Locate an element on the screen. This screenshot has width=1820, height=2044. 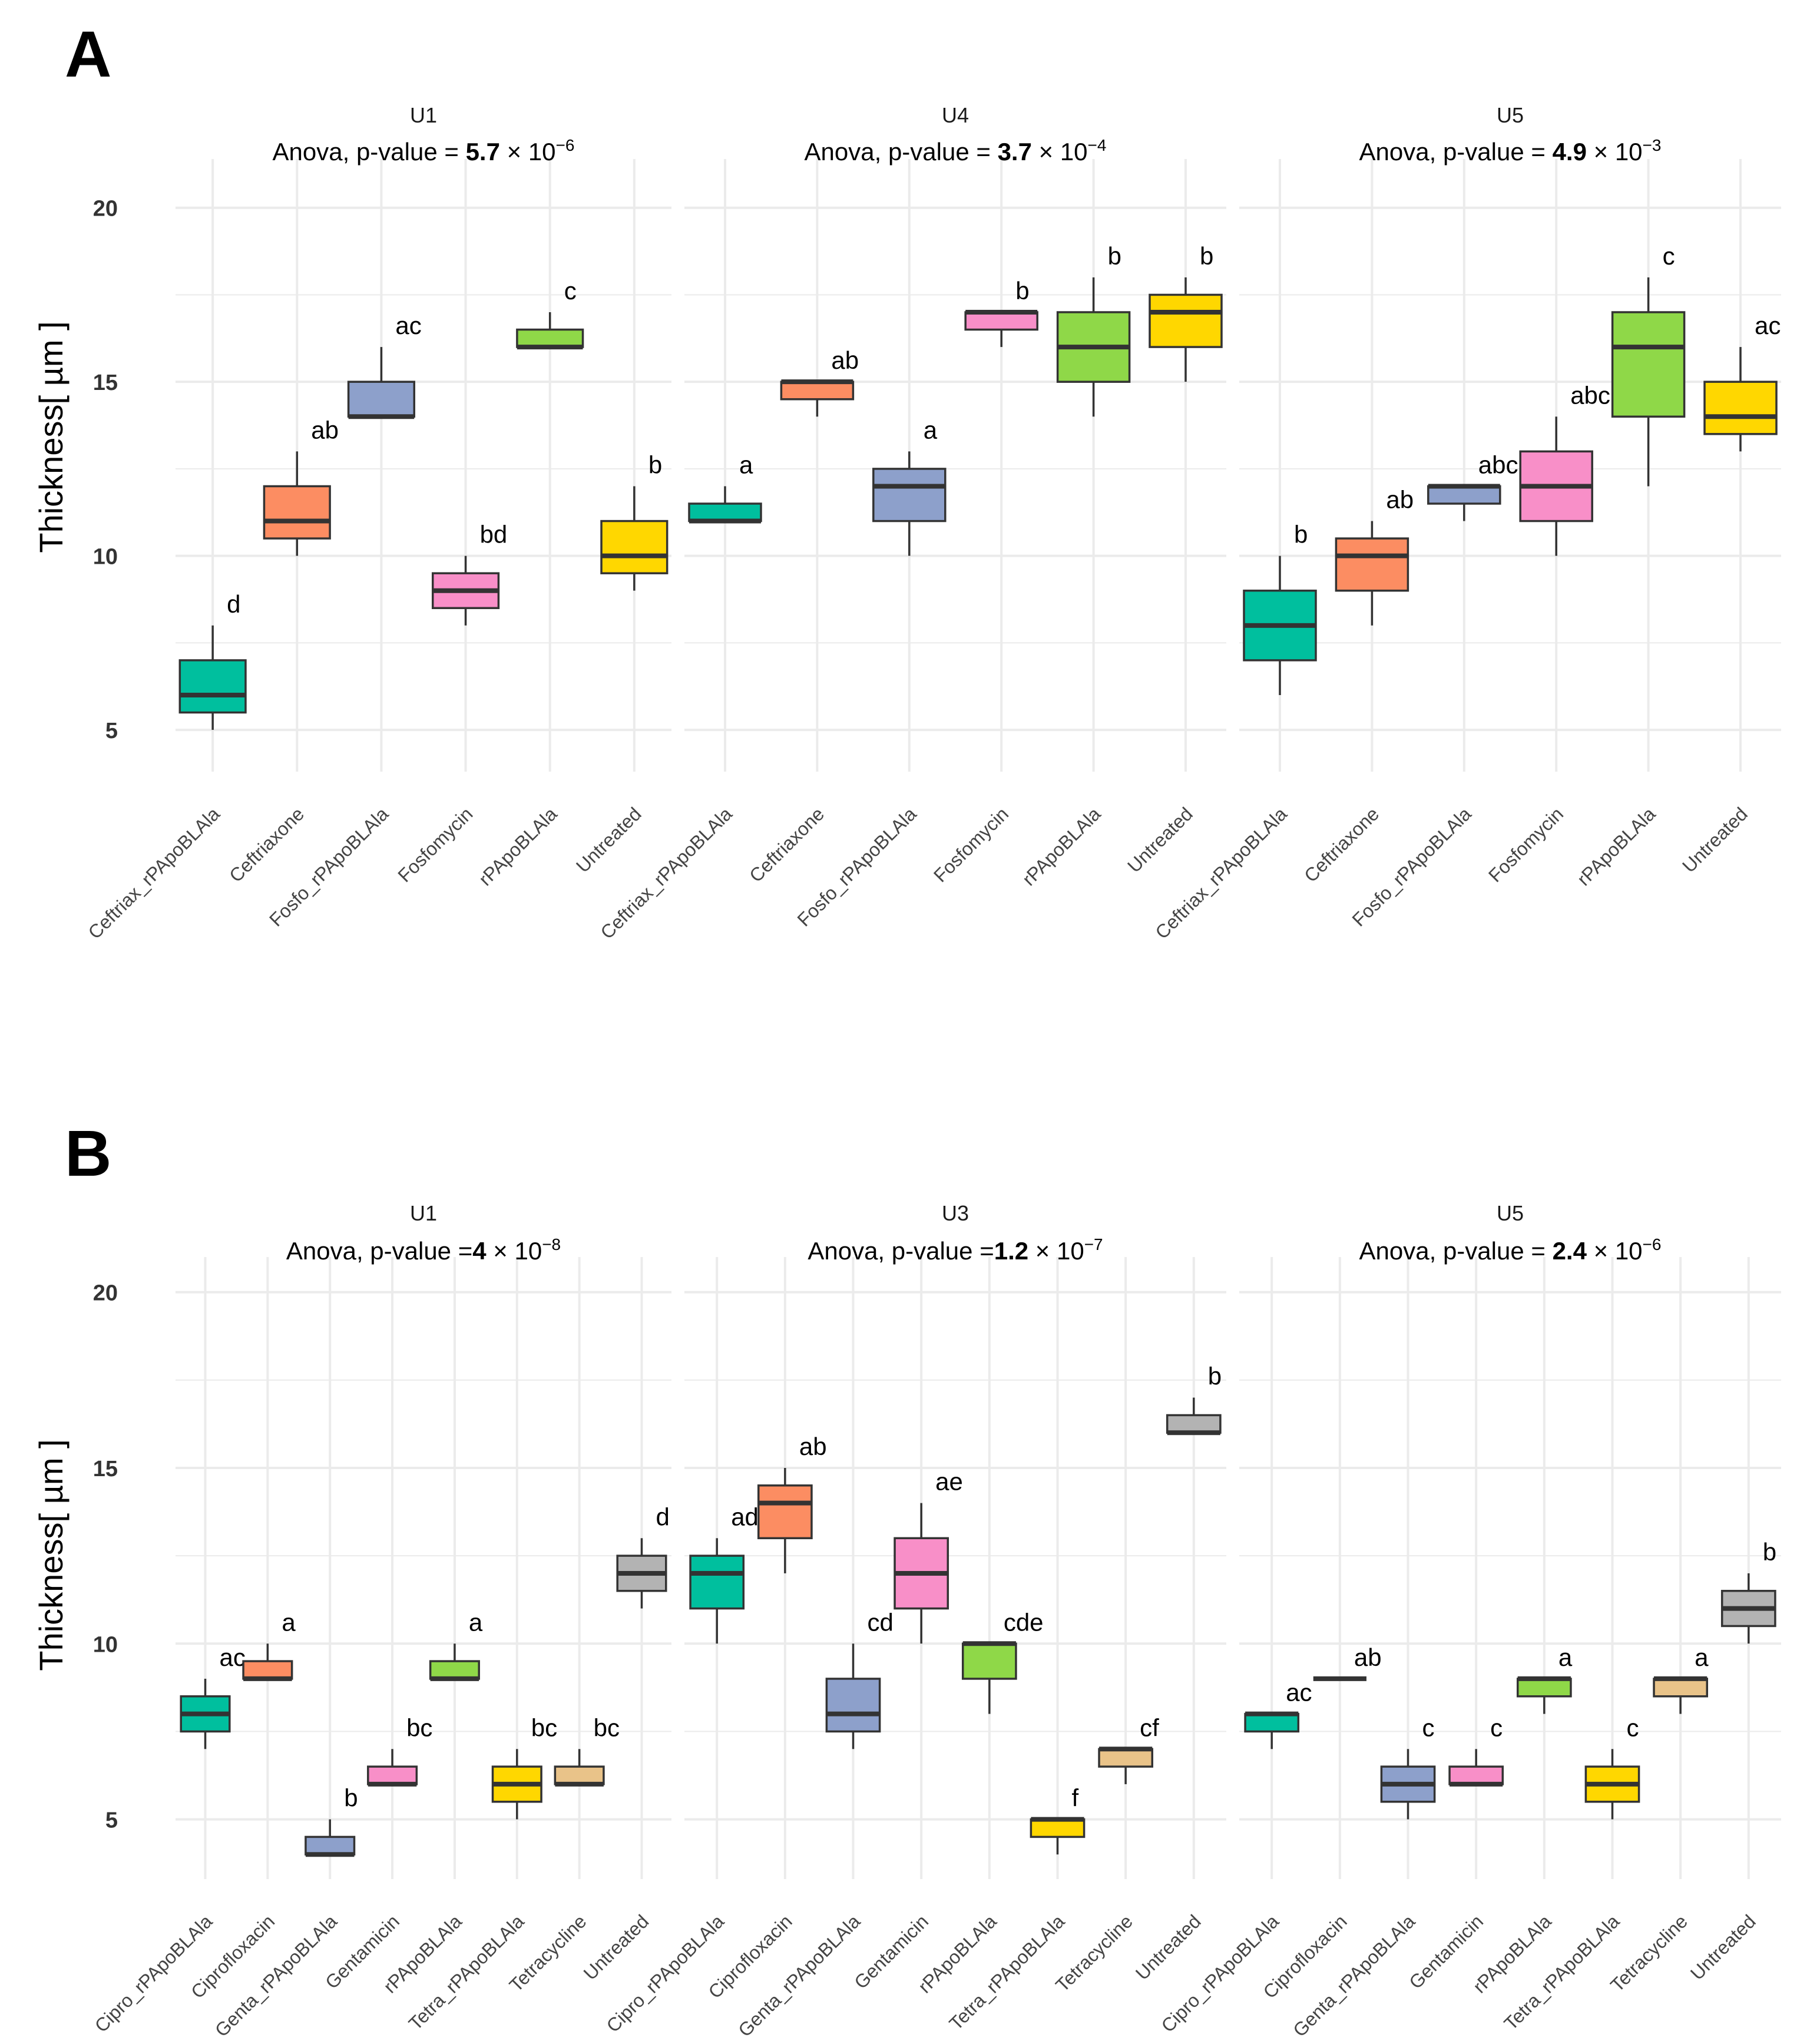
anova-exponent: −4 is located at coordinates (1097, 145).